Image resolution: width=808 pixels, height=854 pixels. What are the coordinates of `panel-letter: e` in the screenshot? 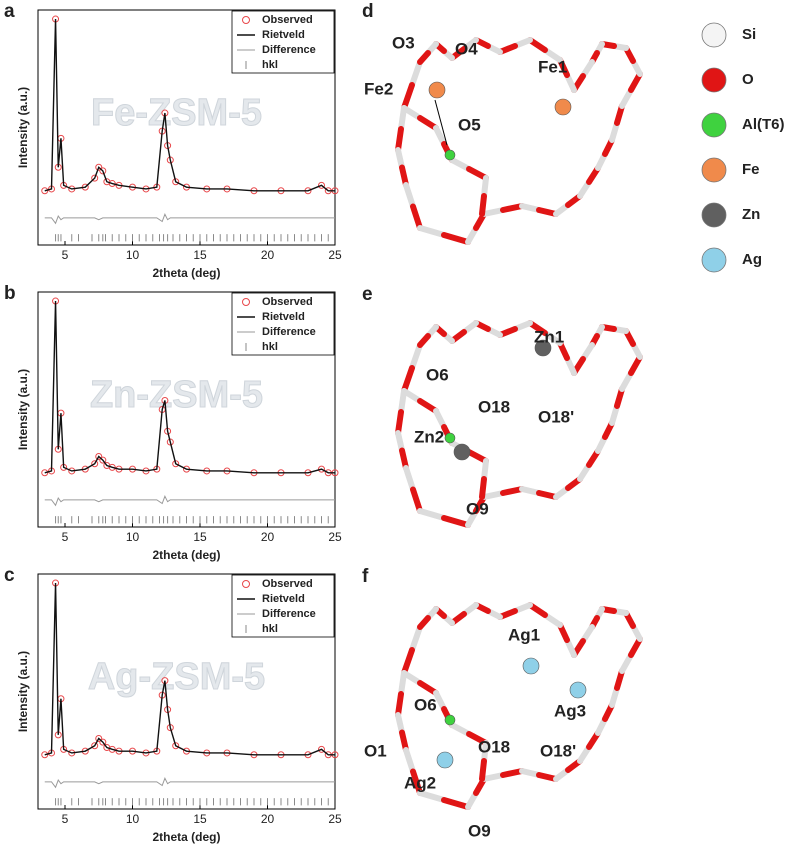 It's located at (367, 294).